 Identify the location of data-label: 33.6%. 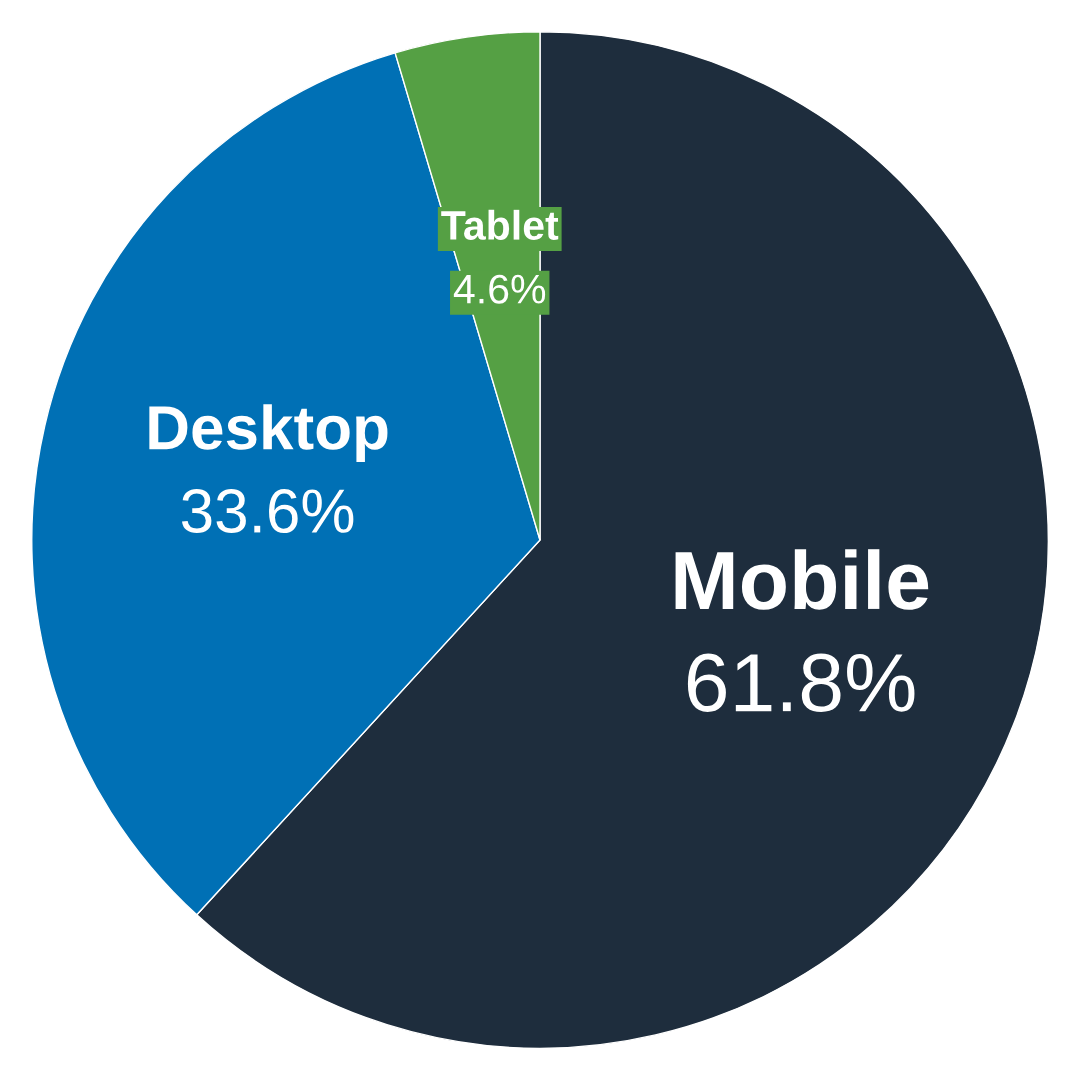
(268, 511).